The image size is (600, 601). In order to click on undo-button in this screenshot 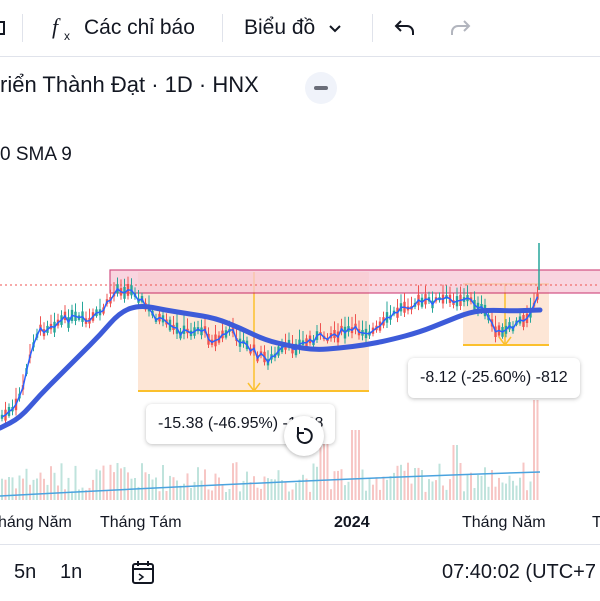, I will do `click(405, 28)`.